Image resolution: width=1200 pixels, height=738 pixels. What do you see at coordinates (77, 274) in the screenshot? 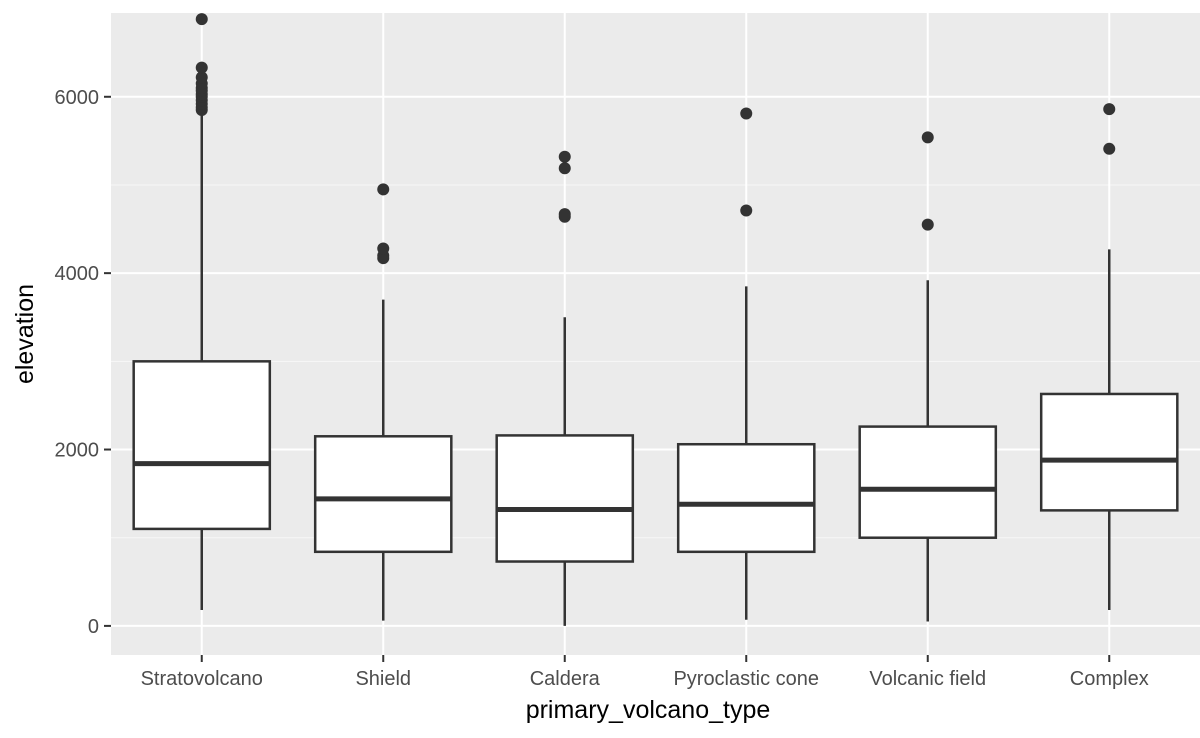
I see `y-tick-label: 4000` at bounding box center [77, 274].